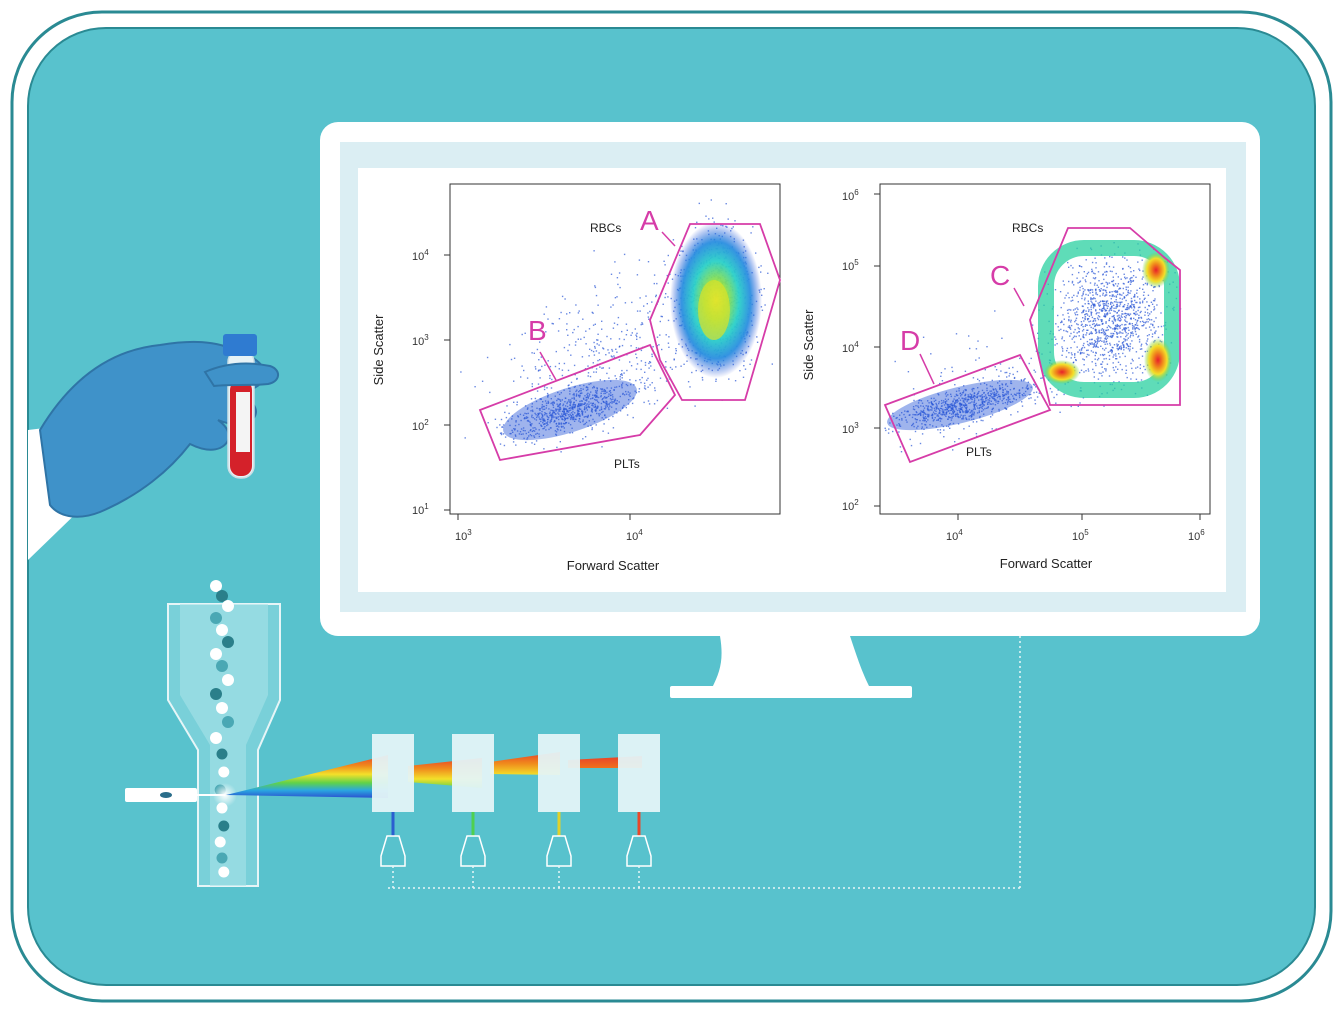 The height and width of the screenshot is (1013, 1343). I want to click on cell, so click(222, 858).